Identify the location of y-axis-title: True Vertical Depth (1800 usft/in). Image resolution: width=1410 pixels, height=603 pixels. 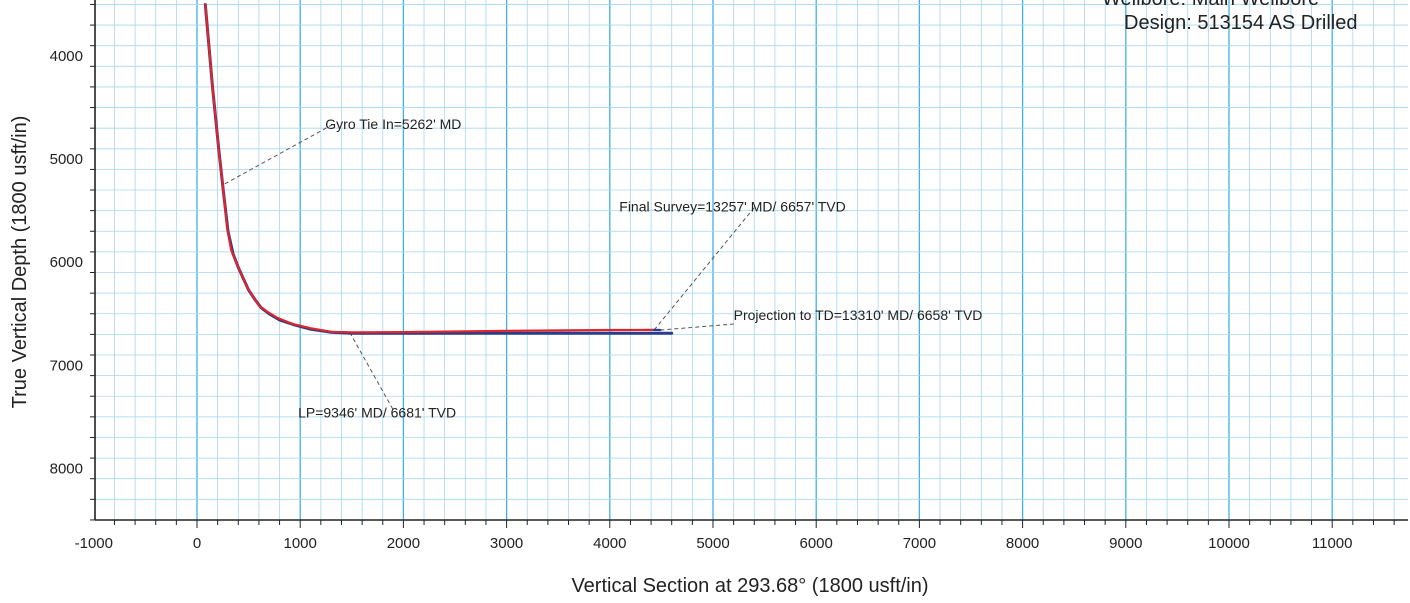
(20, 262).